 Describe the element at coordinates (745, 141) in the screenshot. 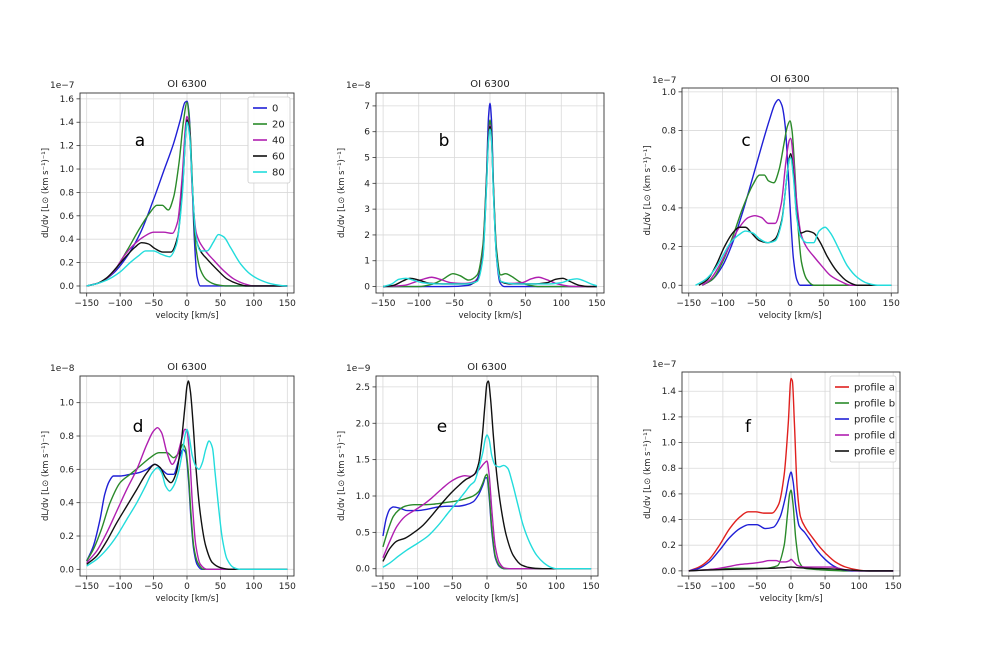

I see `panel-letter: c` at that location.